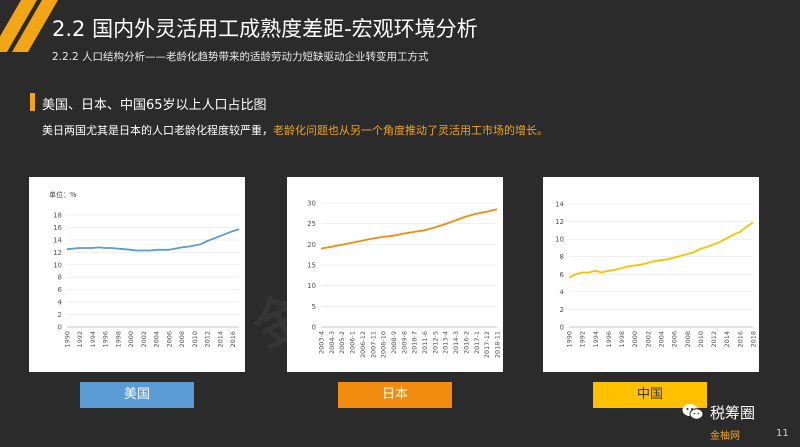 This screenshot has width=800, height=447. What do you see at coordinates (754, 339) in the screenshot?
I see `x-tick-label: 2018` at bounding box center [754, 339].